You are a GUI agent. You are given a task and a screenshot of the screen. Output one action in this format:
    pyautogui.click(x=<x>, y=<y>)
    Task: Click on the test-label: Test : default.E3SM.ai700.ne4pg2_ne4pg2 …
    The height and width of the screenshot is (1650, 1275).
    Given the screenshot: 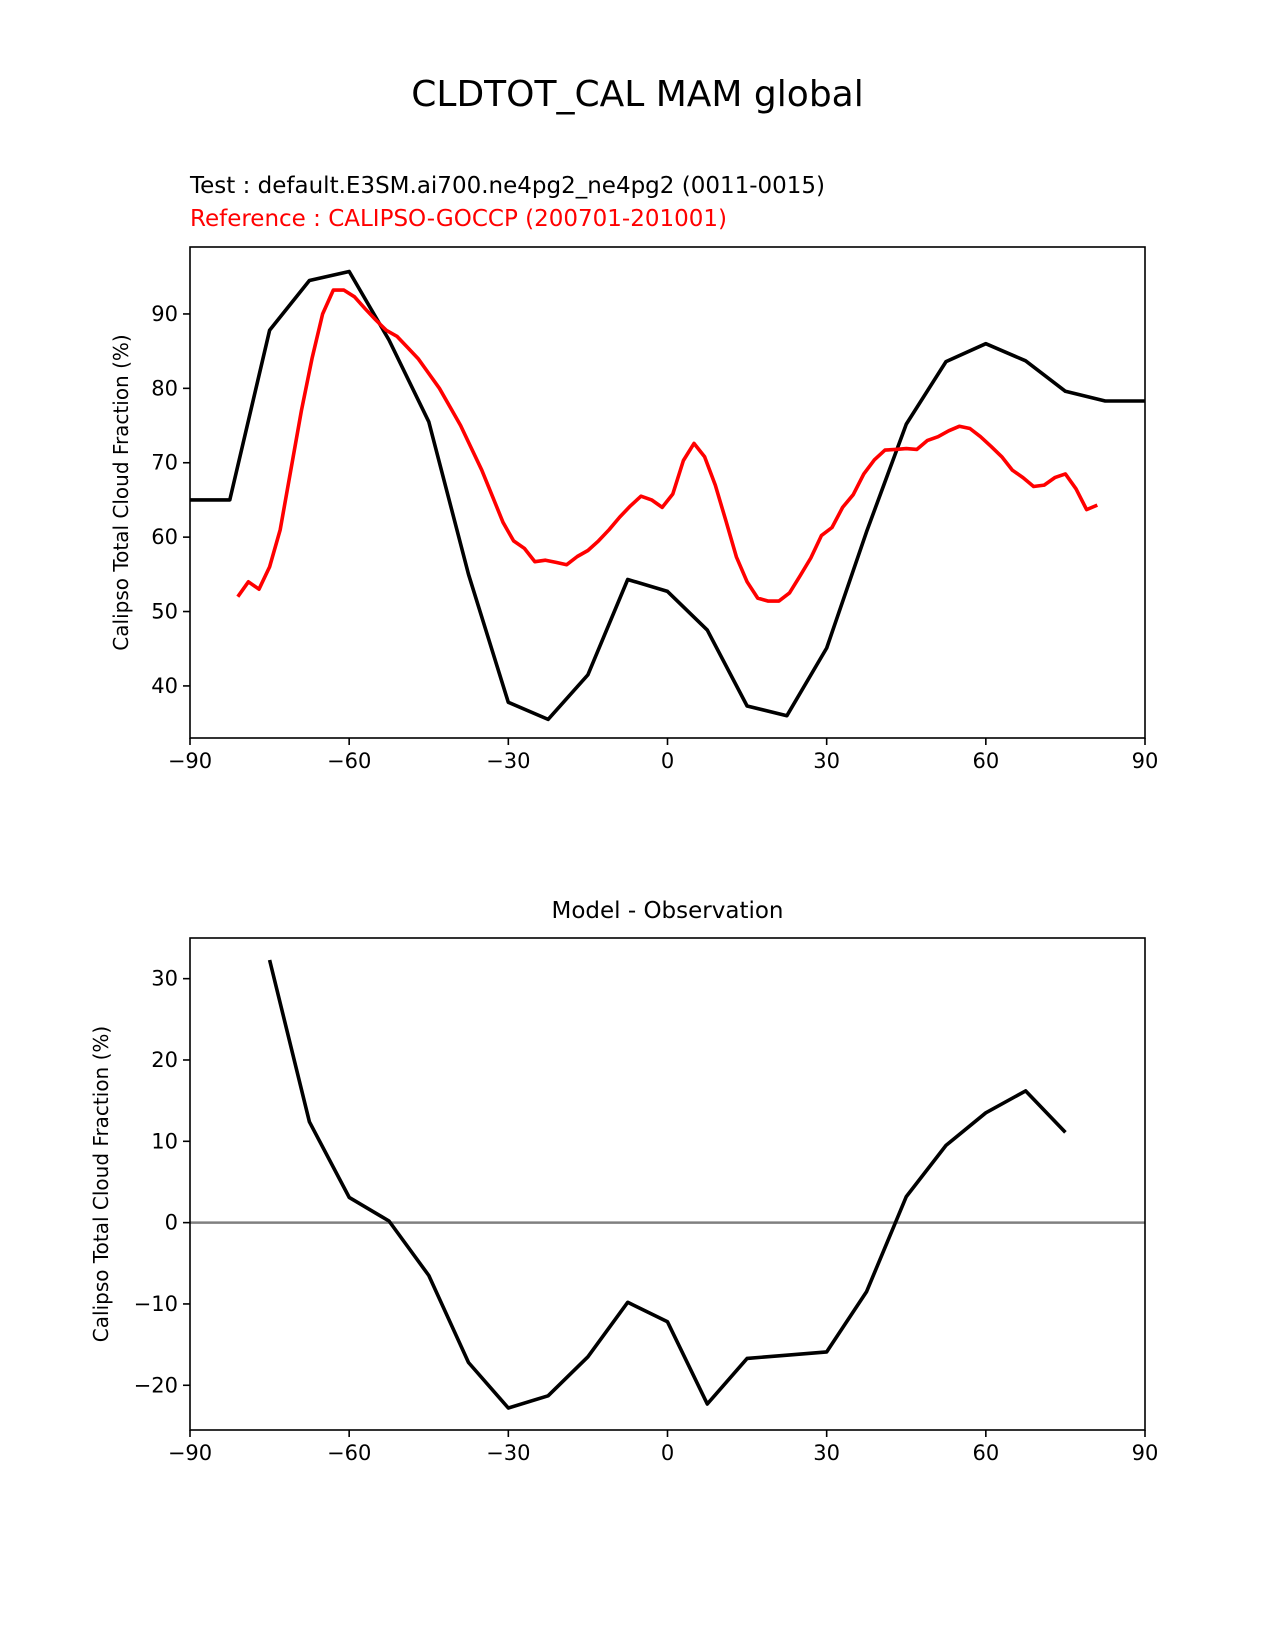 What is the action you would take?
    pyautogui.click(x=508, y=186)
    